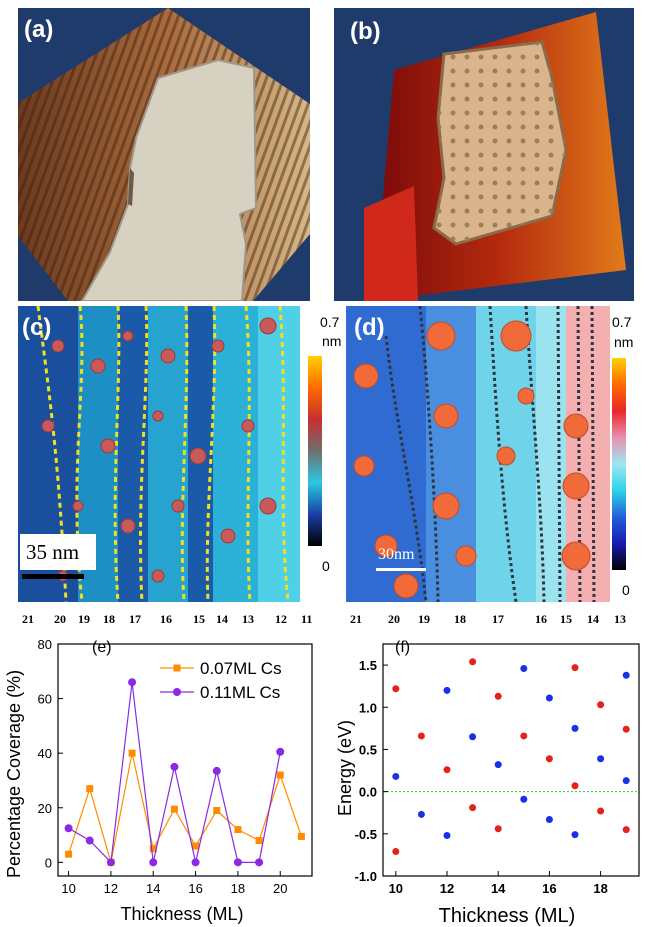 Image resolution: width=653 pixels, height=927 pixels. Describe the element at coordinates (460, 619) in the screenshot. I see `thickness-label: 18` at that location.